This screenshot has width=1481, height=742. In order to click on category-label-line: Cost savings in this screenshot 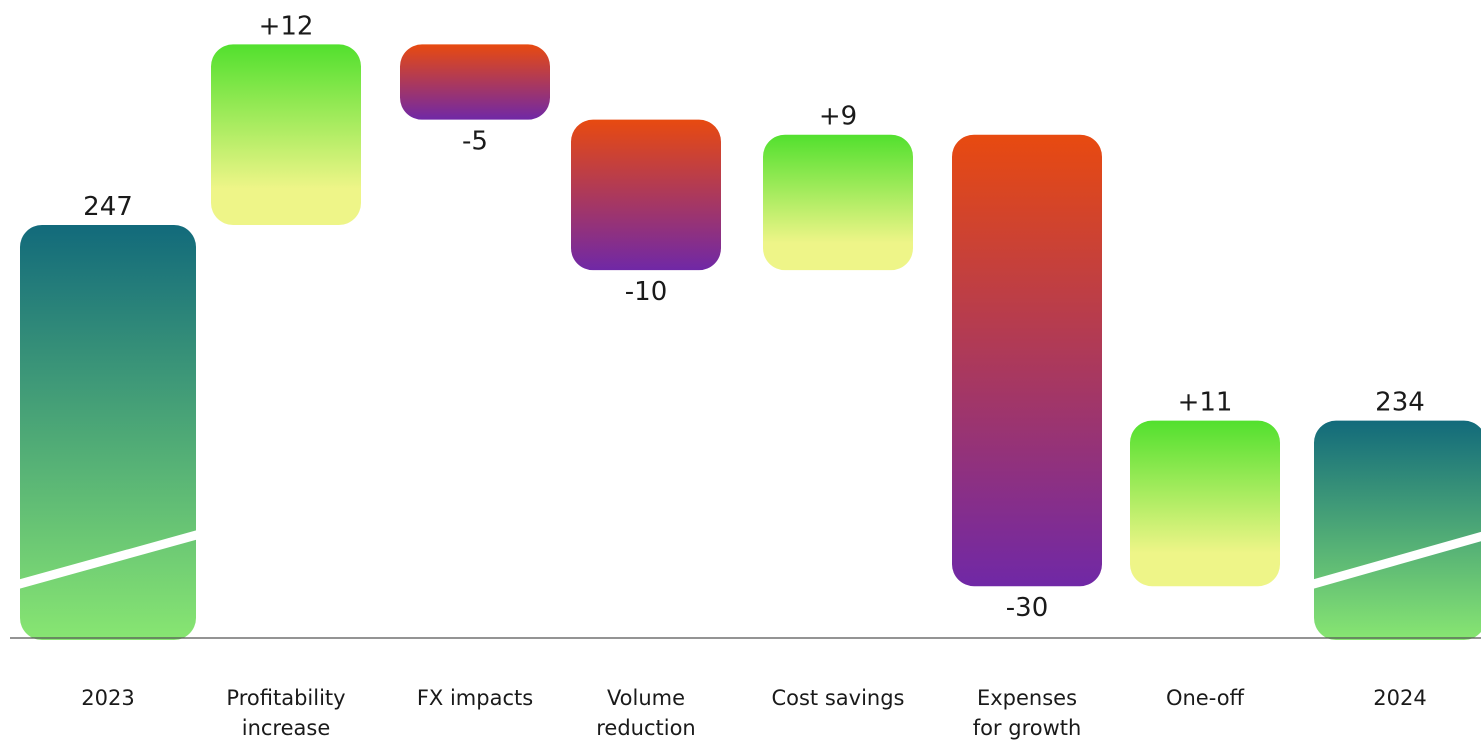, I will do `click(837, 698)`.